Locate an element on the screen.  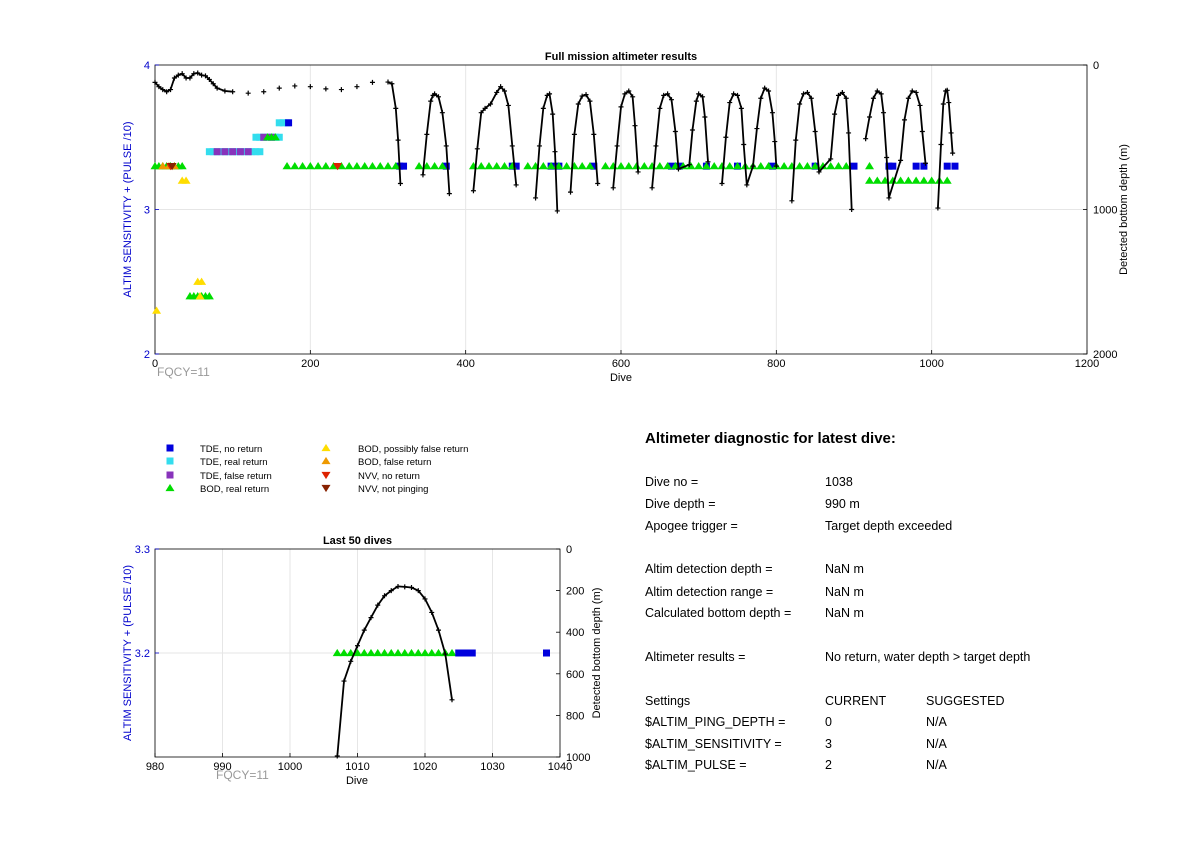
last50-x-axis-label: Dive is located at coordinates (357, 781).